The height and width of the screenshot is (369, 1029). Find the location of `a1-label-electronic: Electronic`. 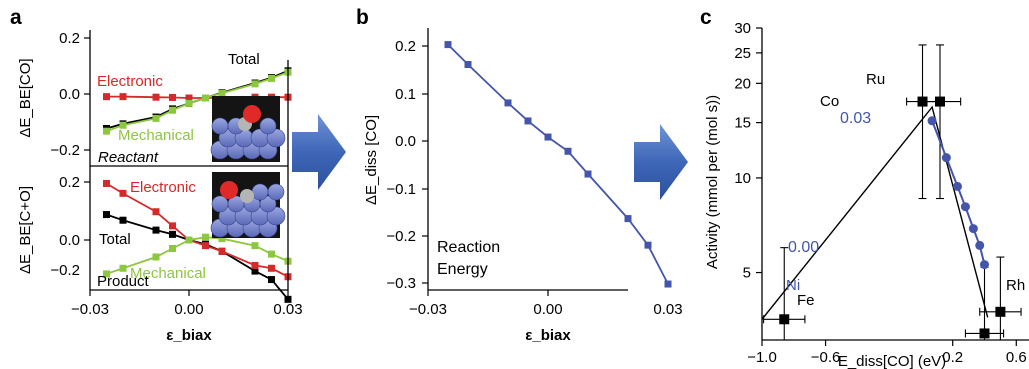

a1-label-electronic: Electronic is located at coordinates (130, 81).